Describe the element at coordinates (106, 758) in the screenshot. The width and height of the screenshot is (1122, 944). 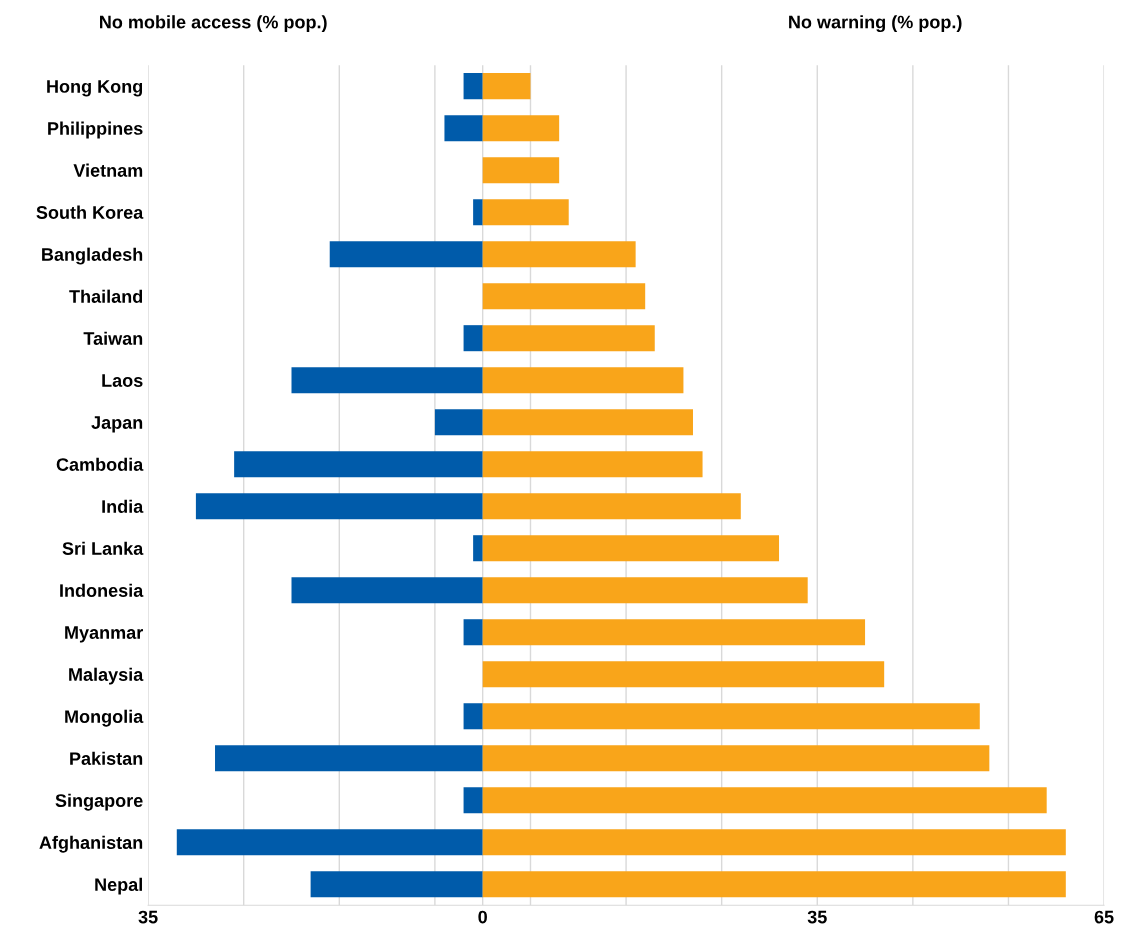
I see `y-tick-label: Pakistan` at that location.